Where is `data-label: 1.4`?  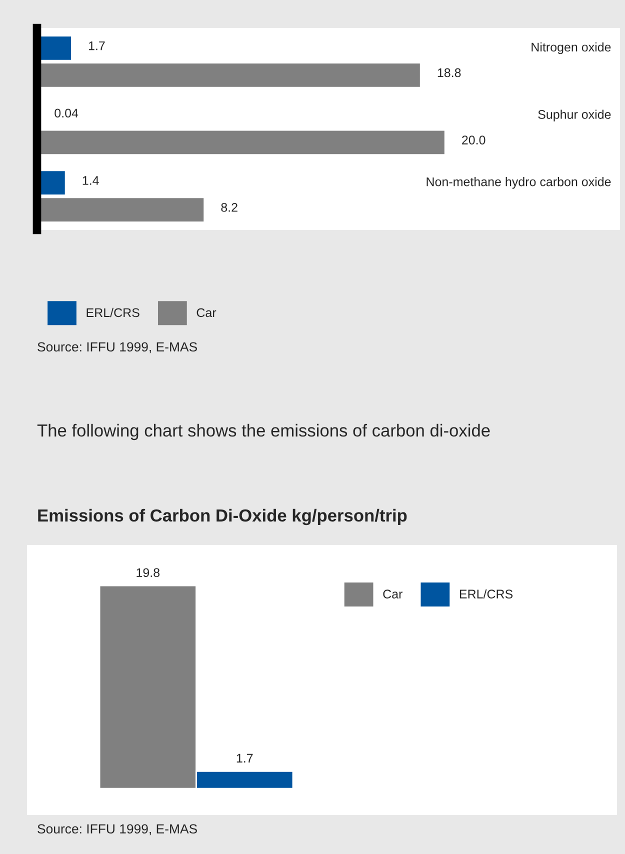
data-label: 1.4 is located at coordinates (90, 180).